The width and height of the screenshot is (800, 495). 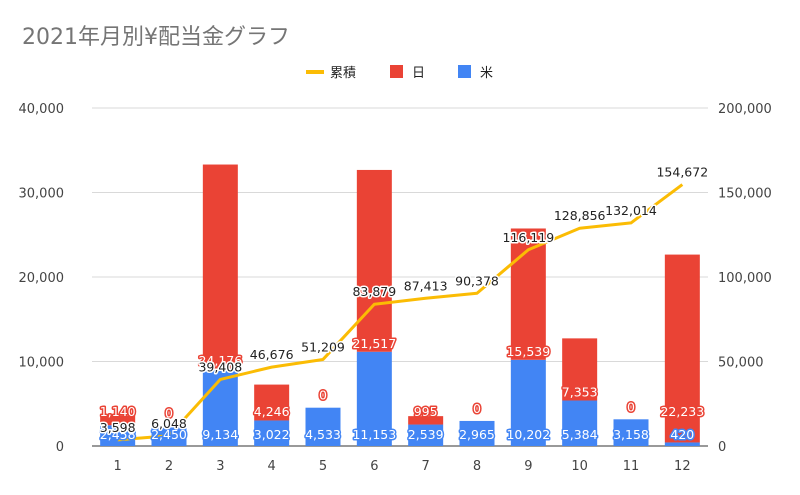 What do you see at coordinates (682, 172) in the screenshot?
I see `cumulative-value-label: 154,672` at bounding box center [682, 172].